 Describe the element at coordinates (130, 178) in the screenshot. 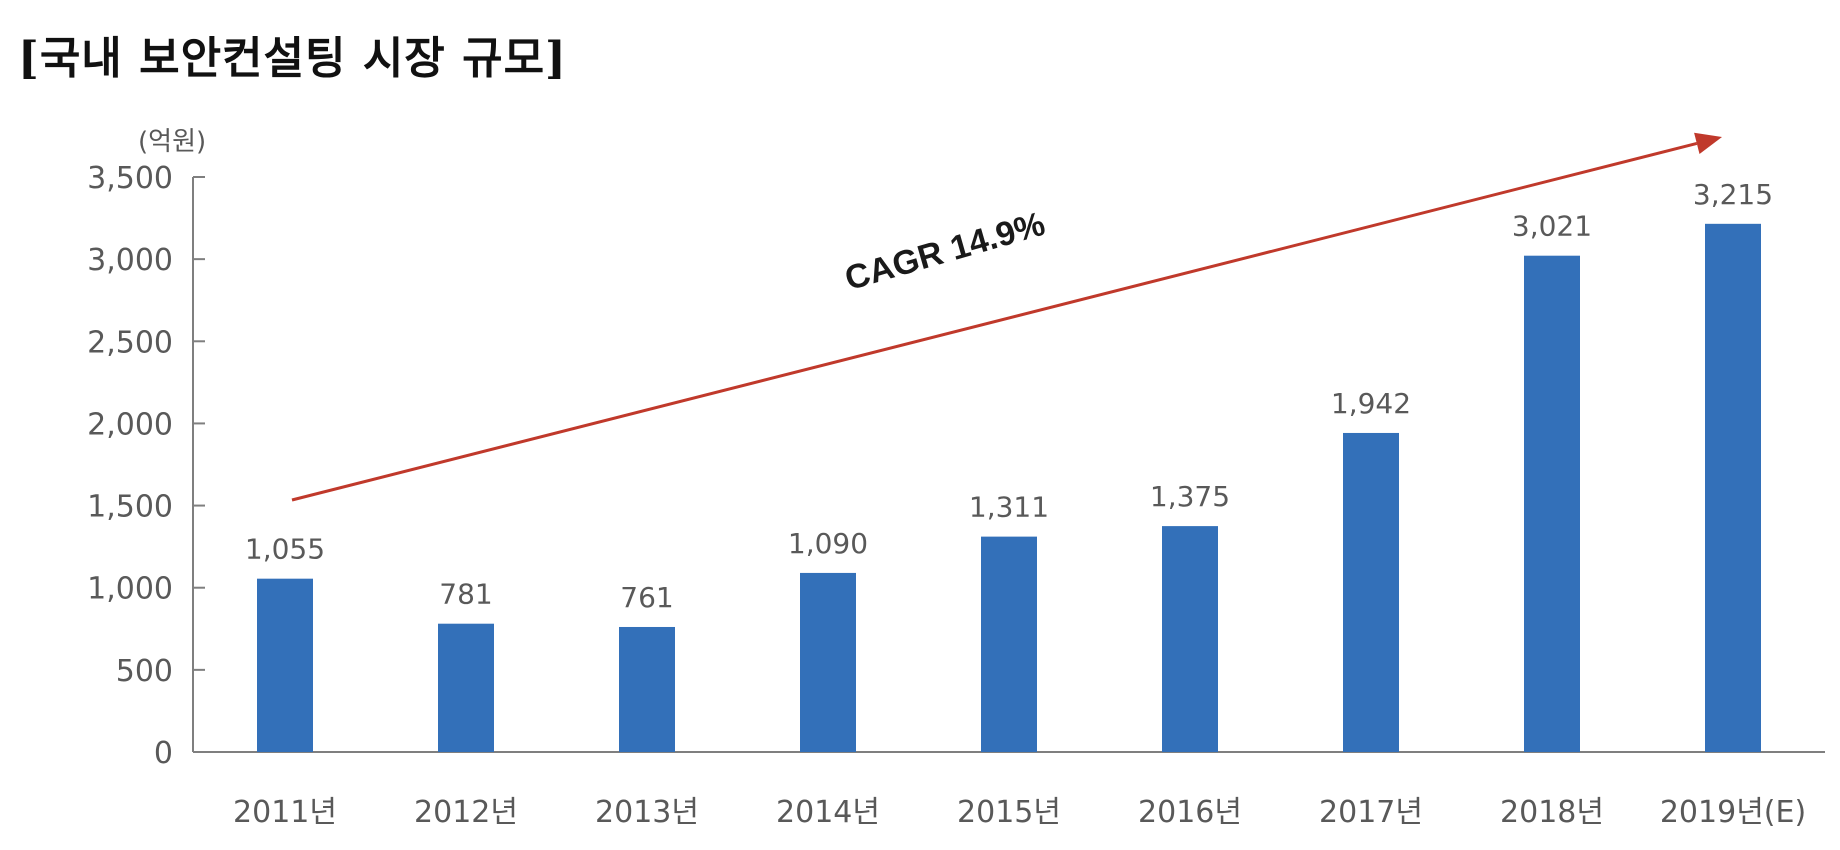

I see `y-tick-label: 3,500` at that location.